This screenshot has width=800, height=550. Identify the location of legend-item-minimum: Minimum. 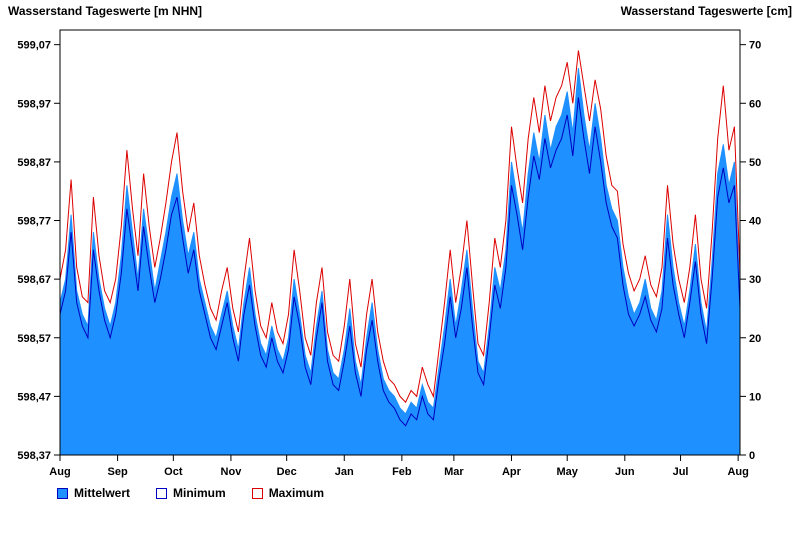
(191, 493).